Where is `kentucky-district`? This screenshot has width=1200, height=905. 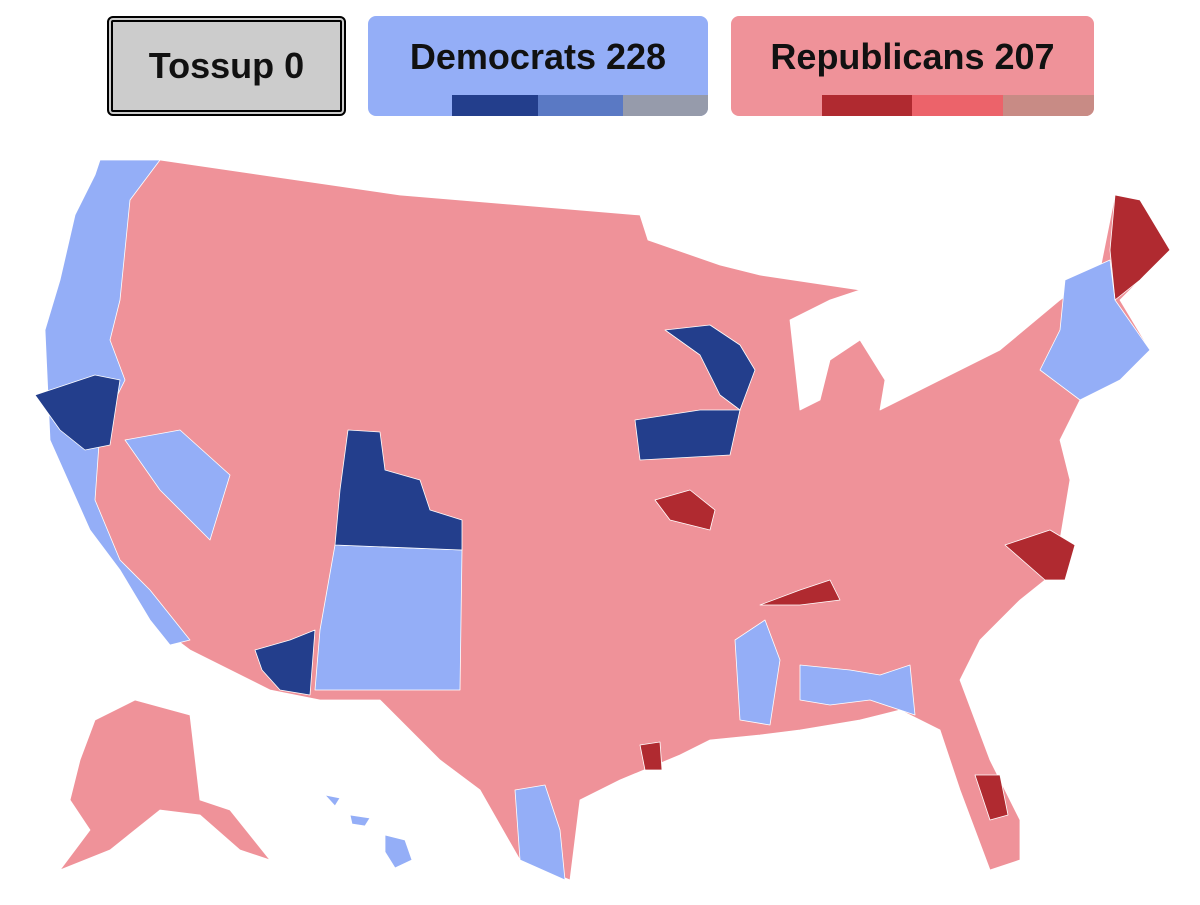
kentucky-district is located at coordinates (800, 592).